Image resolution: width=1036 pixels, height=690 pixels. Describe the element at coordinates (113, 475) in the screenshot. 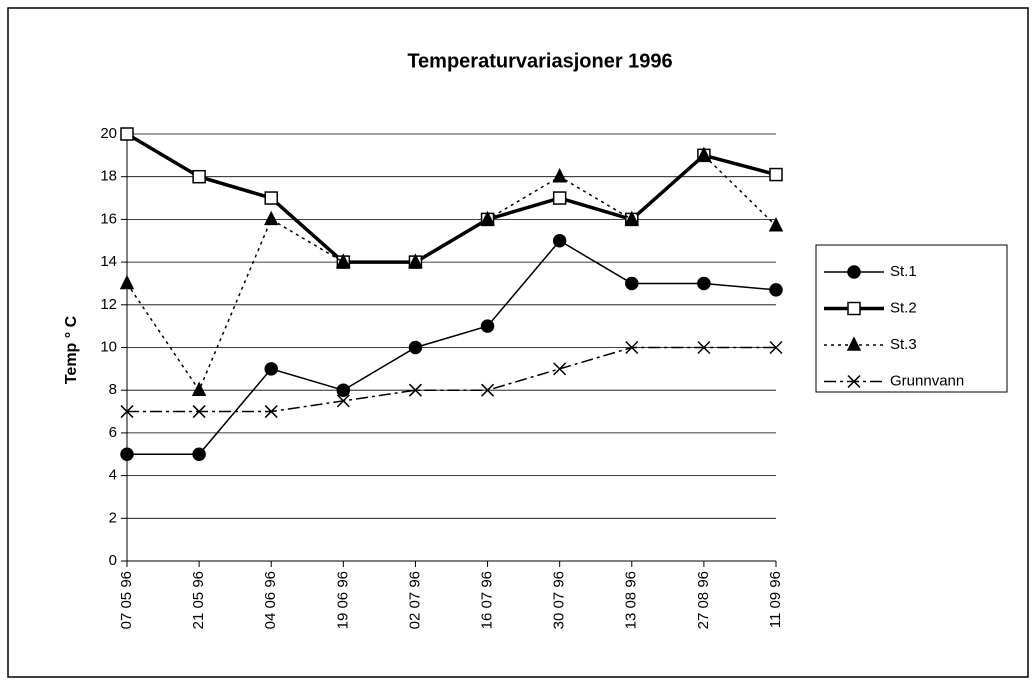

I see `y-tick-label: 4` at that location.